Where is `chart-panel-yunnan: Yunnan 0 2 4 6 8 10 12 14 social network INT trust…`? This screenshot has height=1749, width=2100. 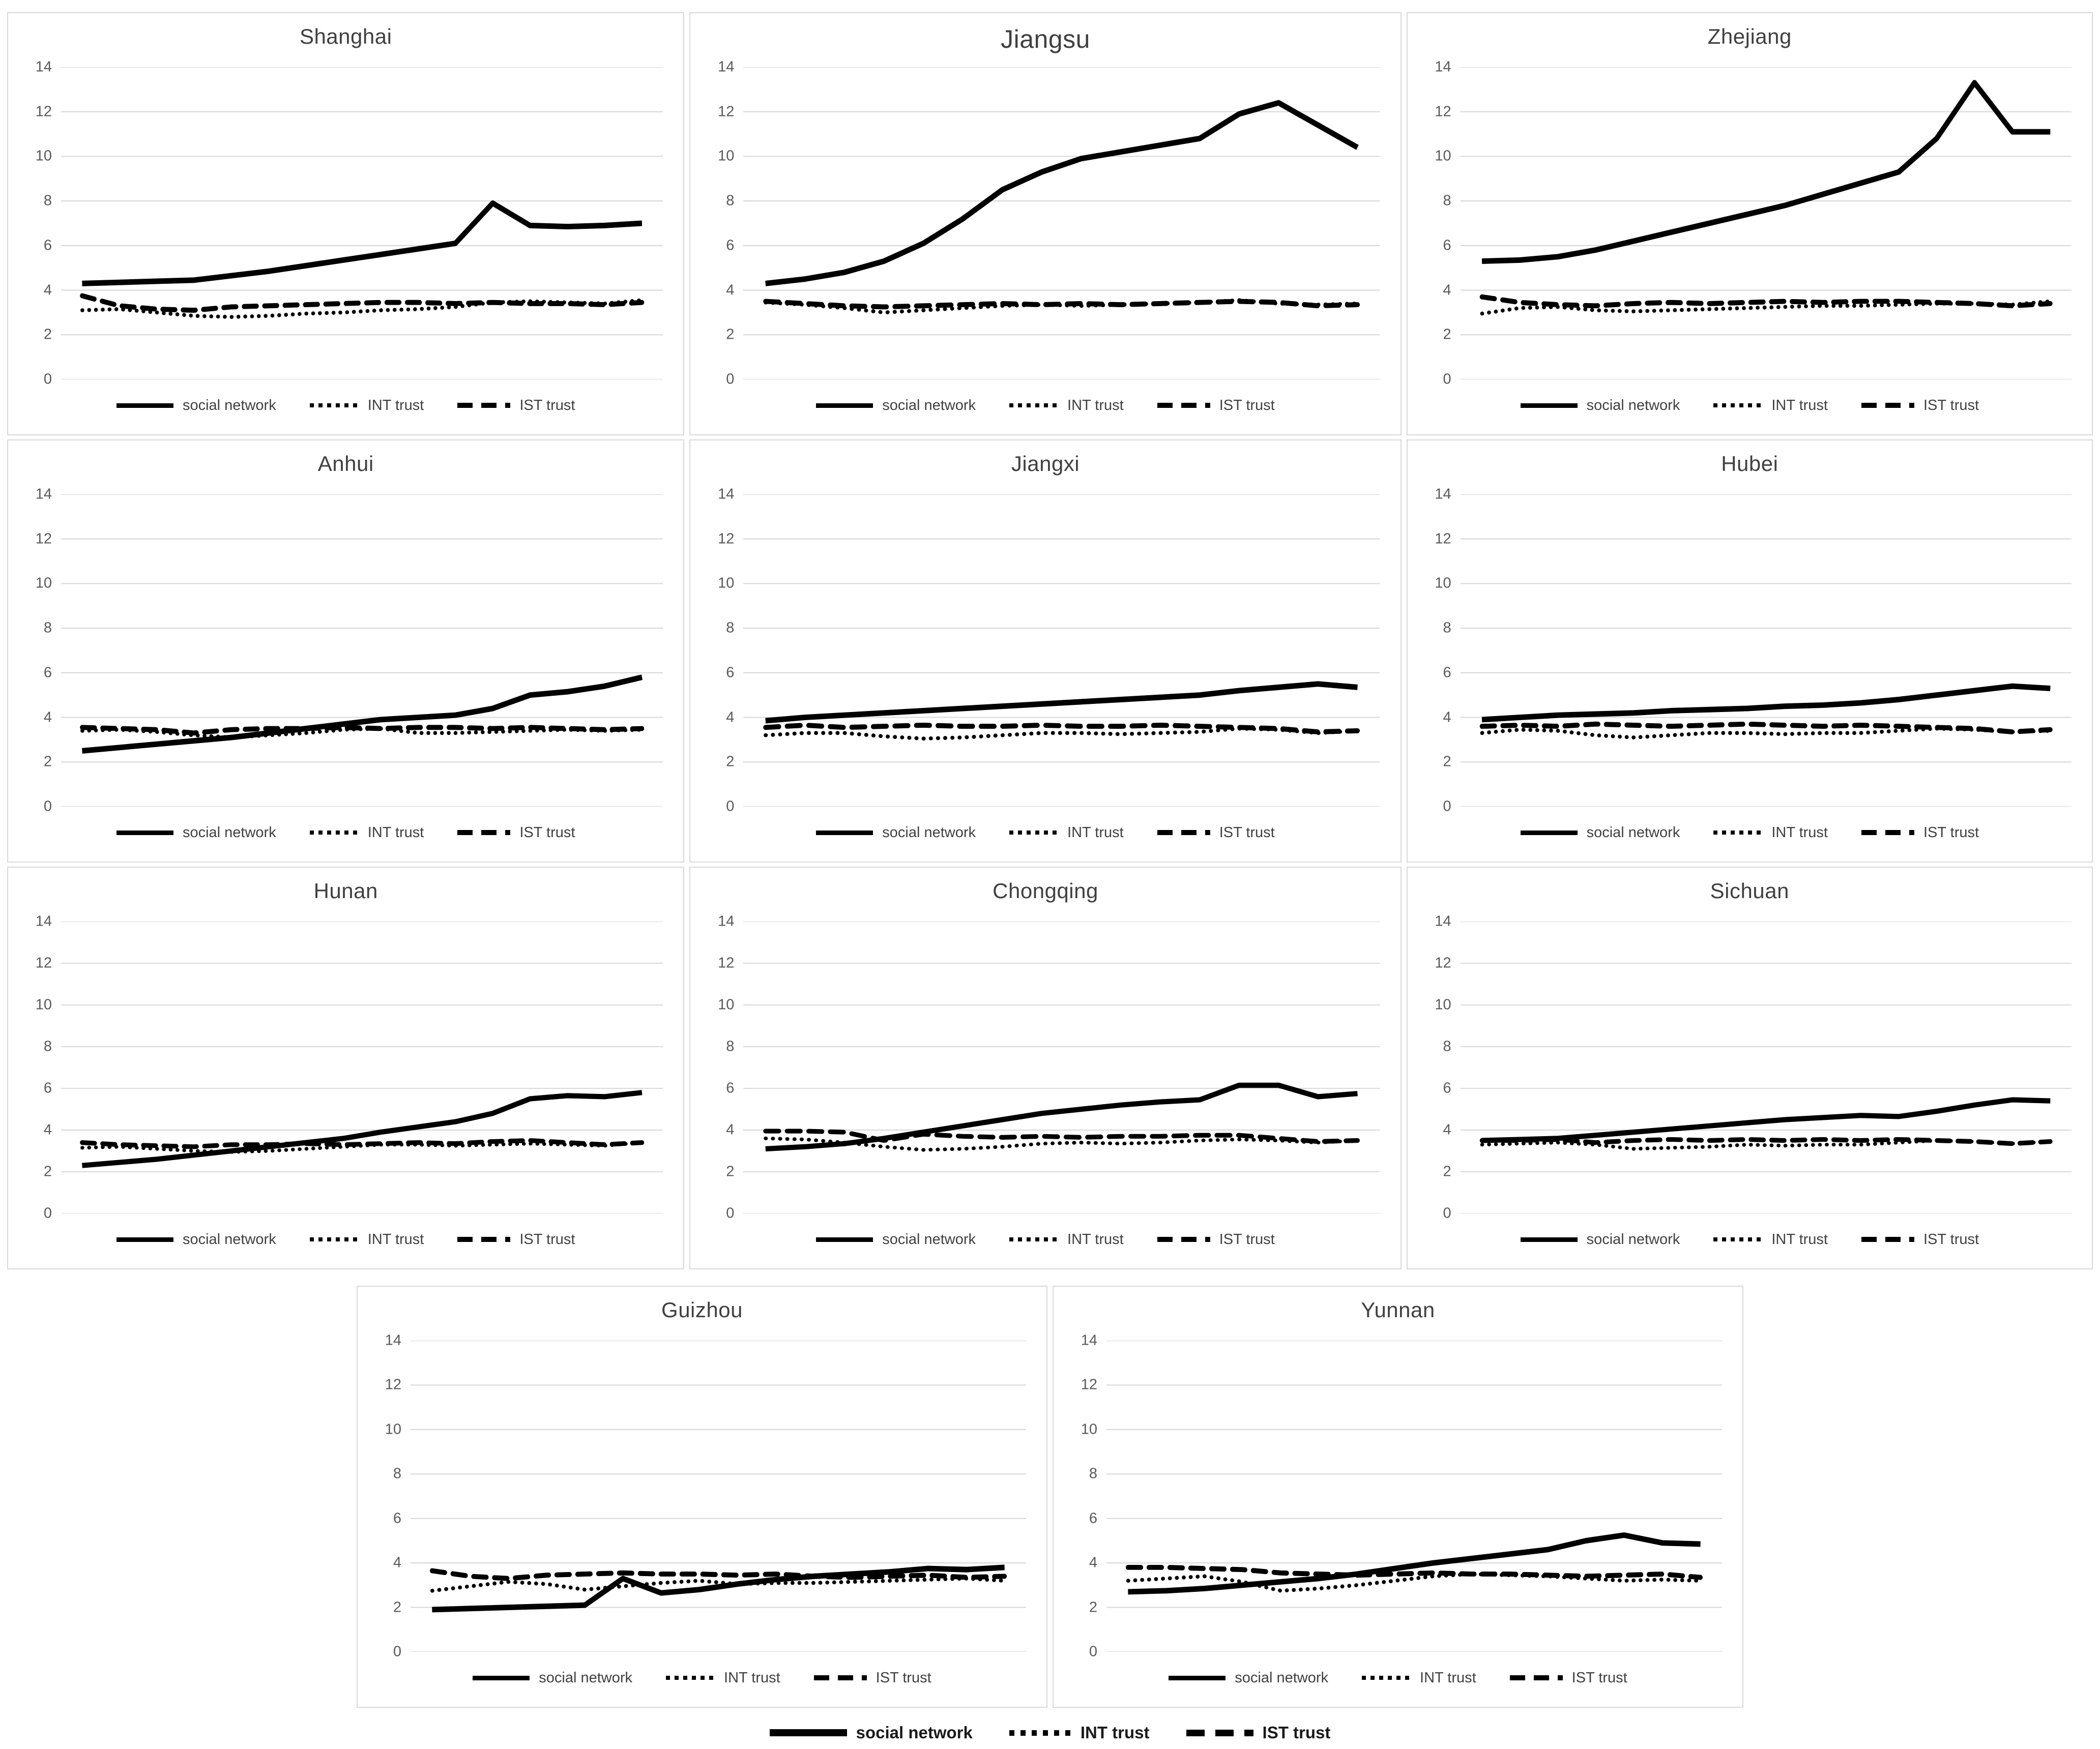 chart-panel-yunnan: Yunnan 0 2 4 6 8 10 12 14 social network INT trust… is located at coordinates (1398, 1497).